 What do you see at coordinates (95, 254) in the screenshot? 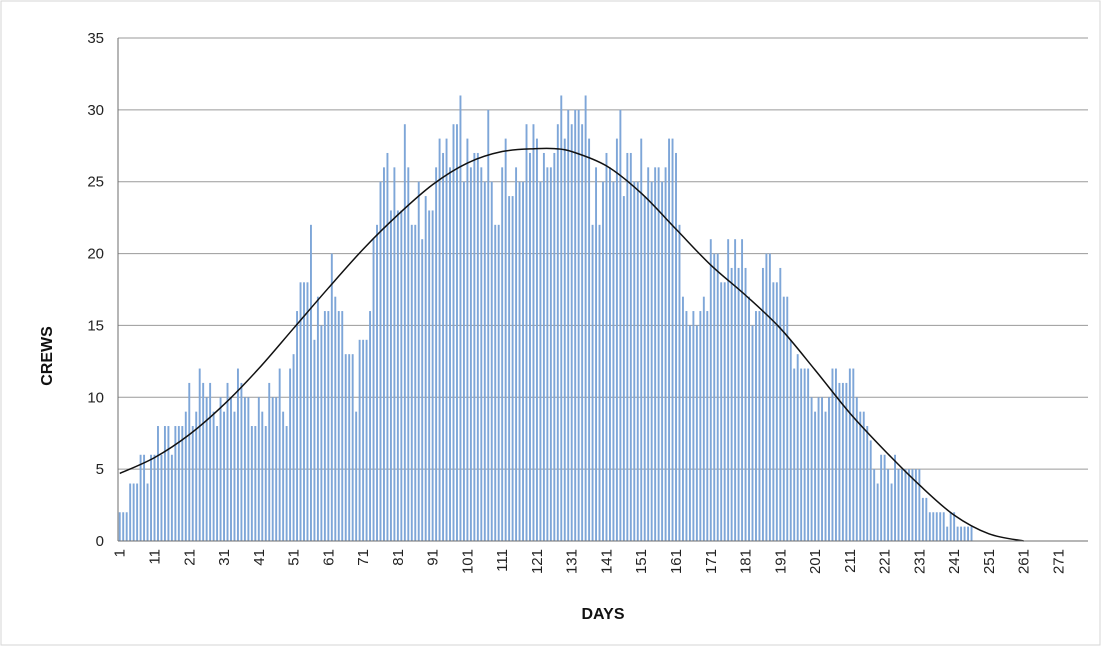
I see `y-tick-label: 20` at bounding box center [95, 254].